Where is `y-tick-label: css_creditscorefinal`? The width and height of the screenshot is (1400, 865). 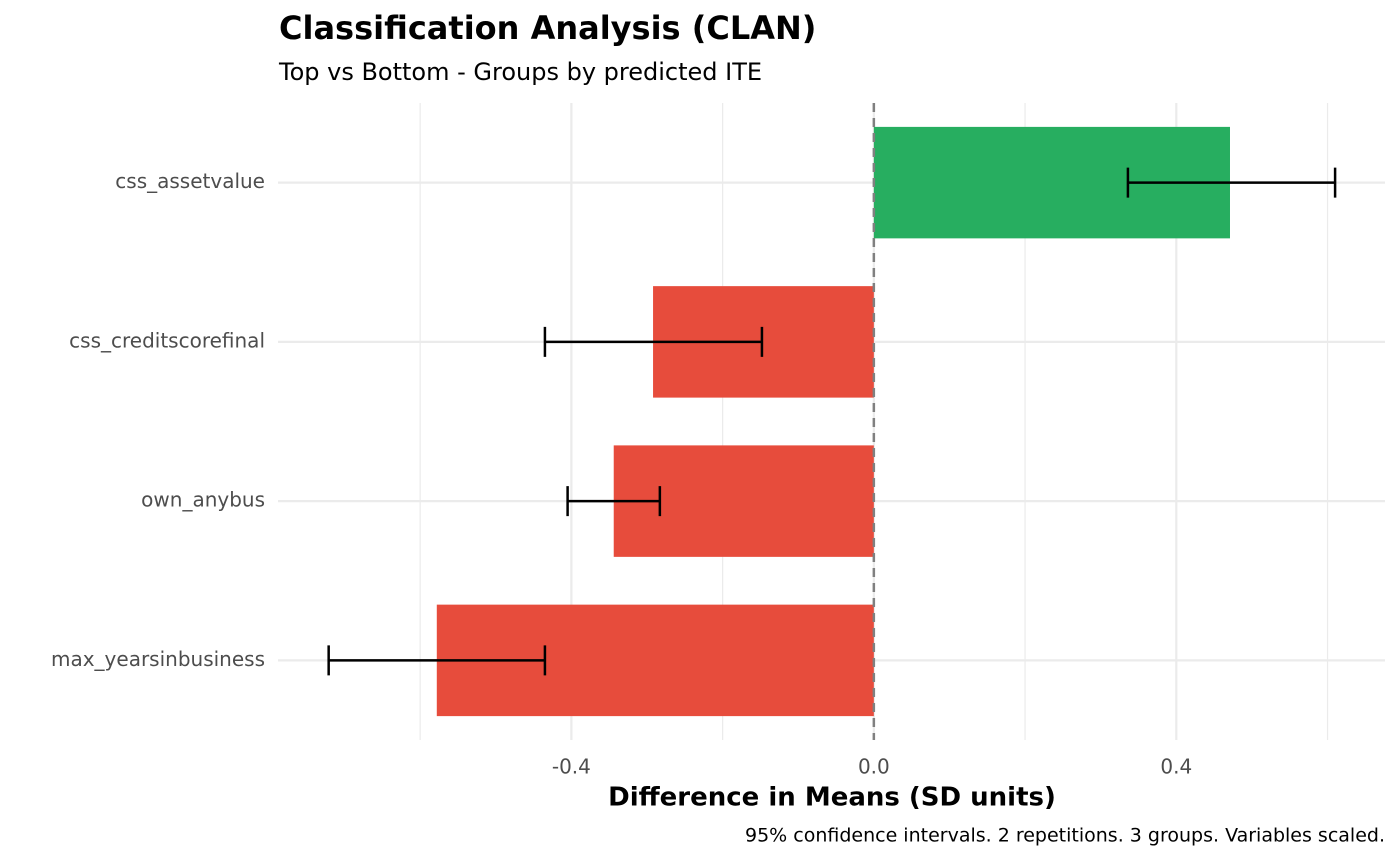 y-tick-label: css_creditscorefinal is located at coordinates (167, 340).